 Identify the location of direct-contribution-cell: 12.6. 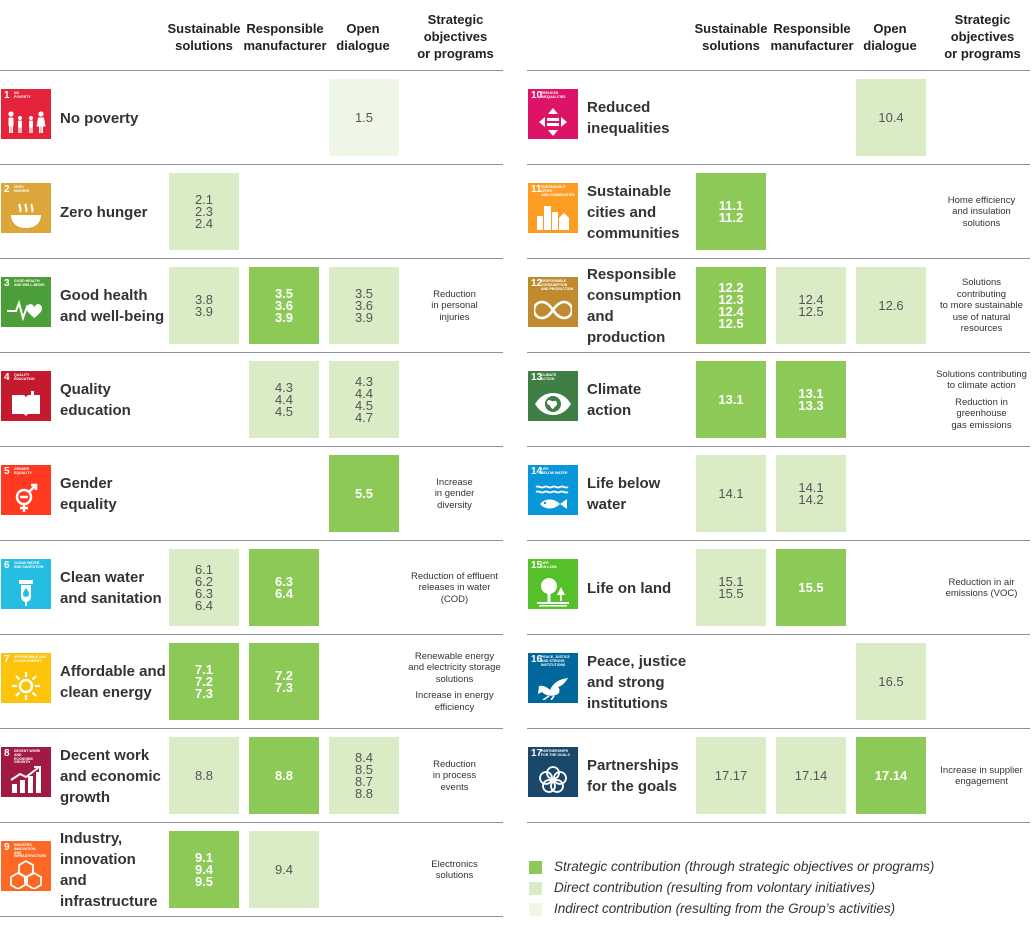
(891, 305).